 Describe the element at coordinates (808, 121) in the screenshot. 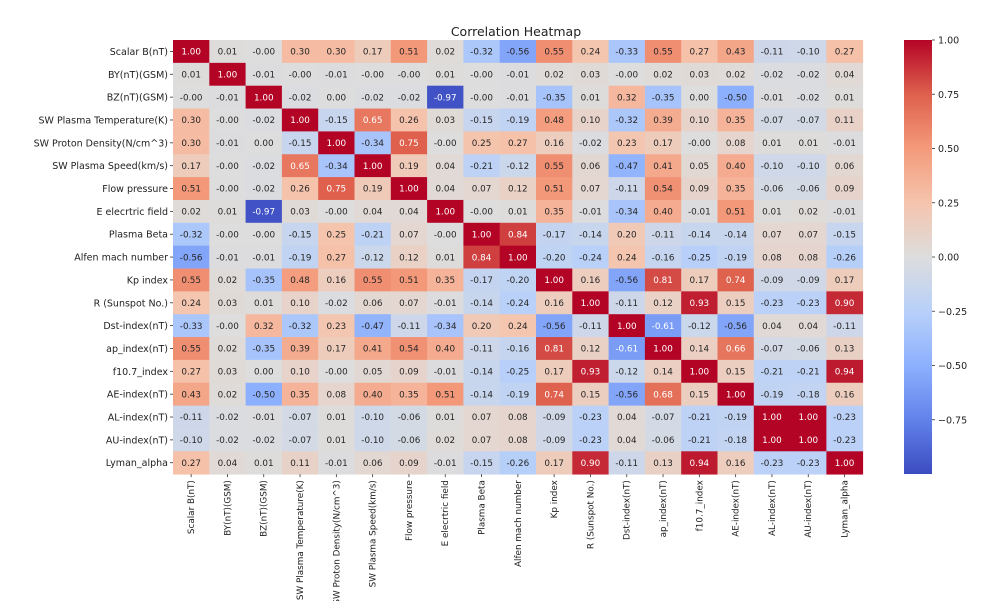

I see `cell-value-label: -0.07` at that location.